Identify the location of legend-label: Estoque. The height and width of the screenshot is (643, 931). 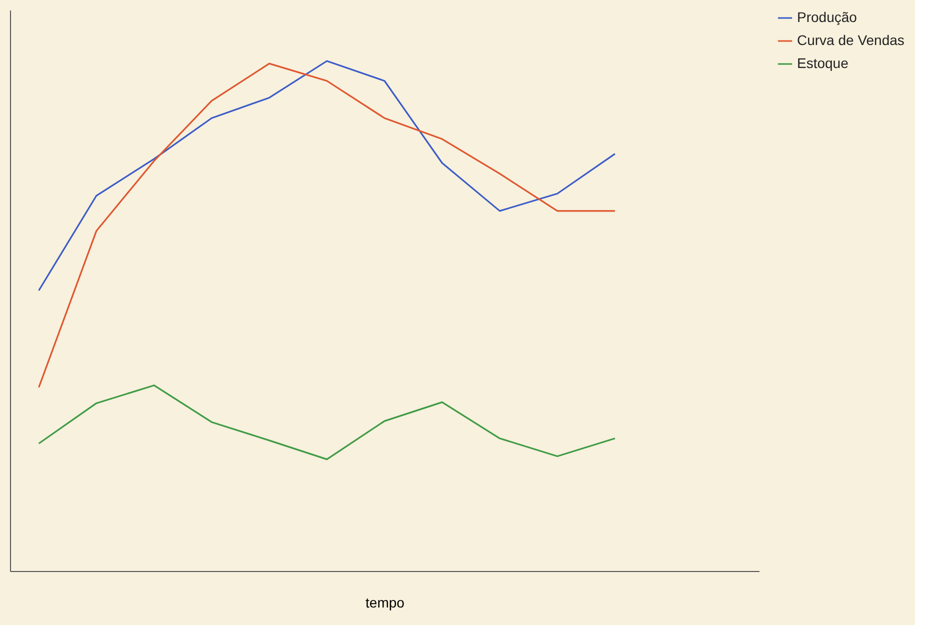
(823, 63).